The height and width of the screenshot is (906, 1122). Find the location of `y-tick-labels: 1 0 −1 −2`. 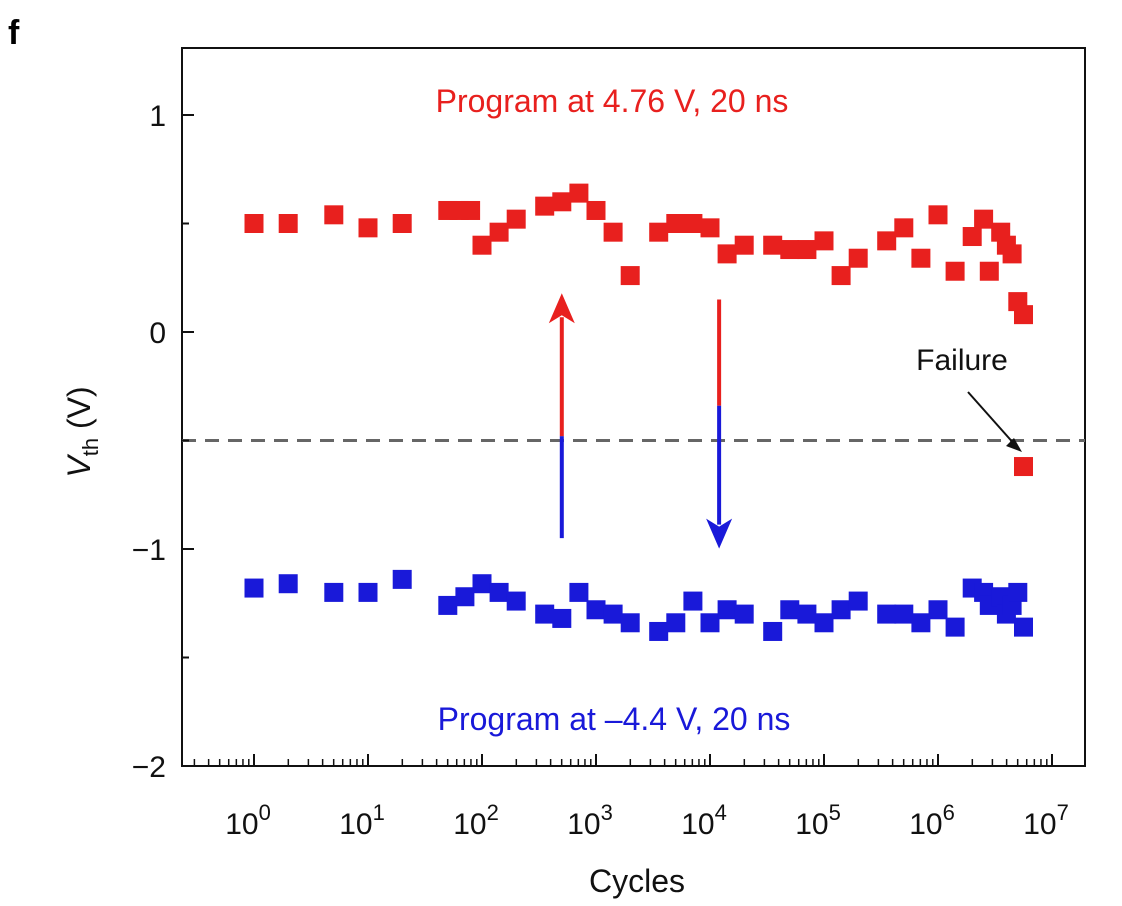

y-tick-labels: 1 0 −1 −2 is located at coordinates (149, 442).